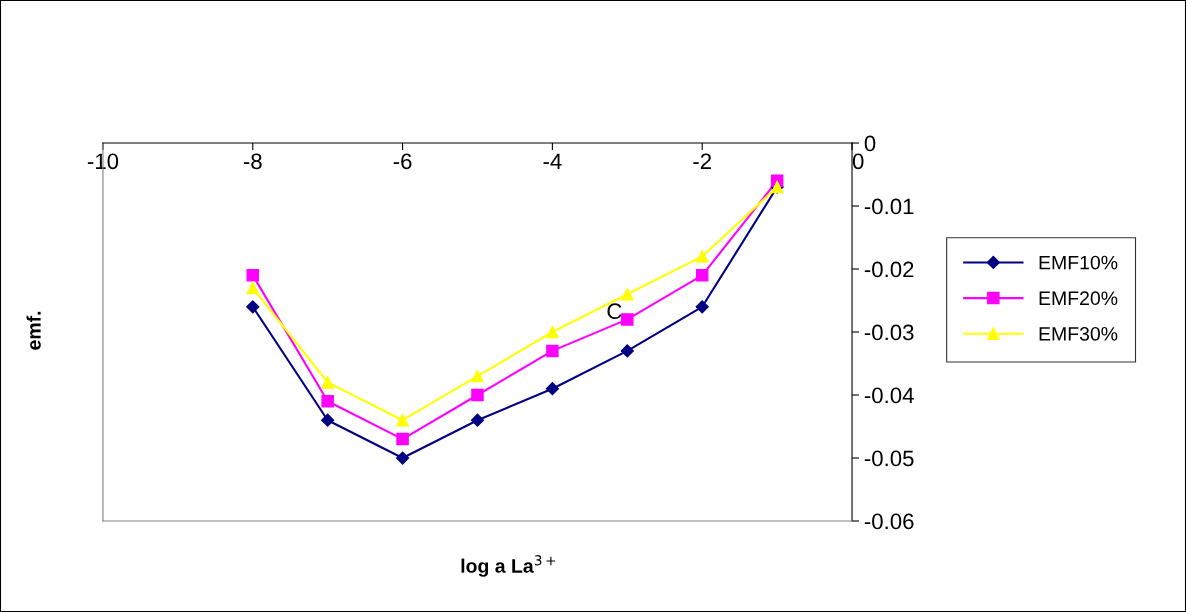 The image size is (1186, 612). Describe the element at coordinates (889, 395) in the screenshot. I see `y-tick-label: -0.04` at that location.